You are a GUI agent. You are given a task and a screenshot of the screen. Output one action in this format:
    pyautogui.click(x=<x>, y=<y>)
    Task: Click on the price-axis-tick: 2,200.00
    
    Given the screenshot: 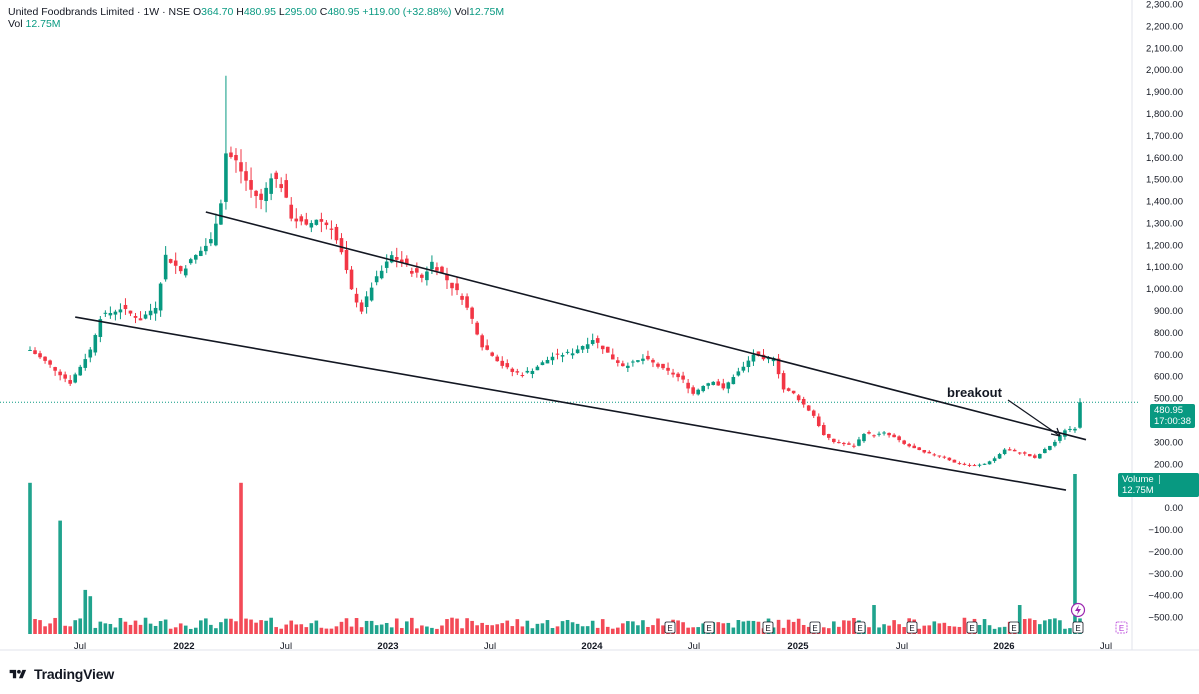 What is the action you would take?
    pyautogui.click(x=1164, y=26)
    